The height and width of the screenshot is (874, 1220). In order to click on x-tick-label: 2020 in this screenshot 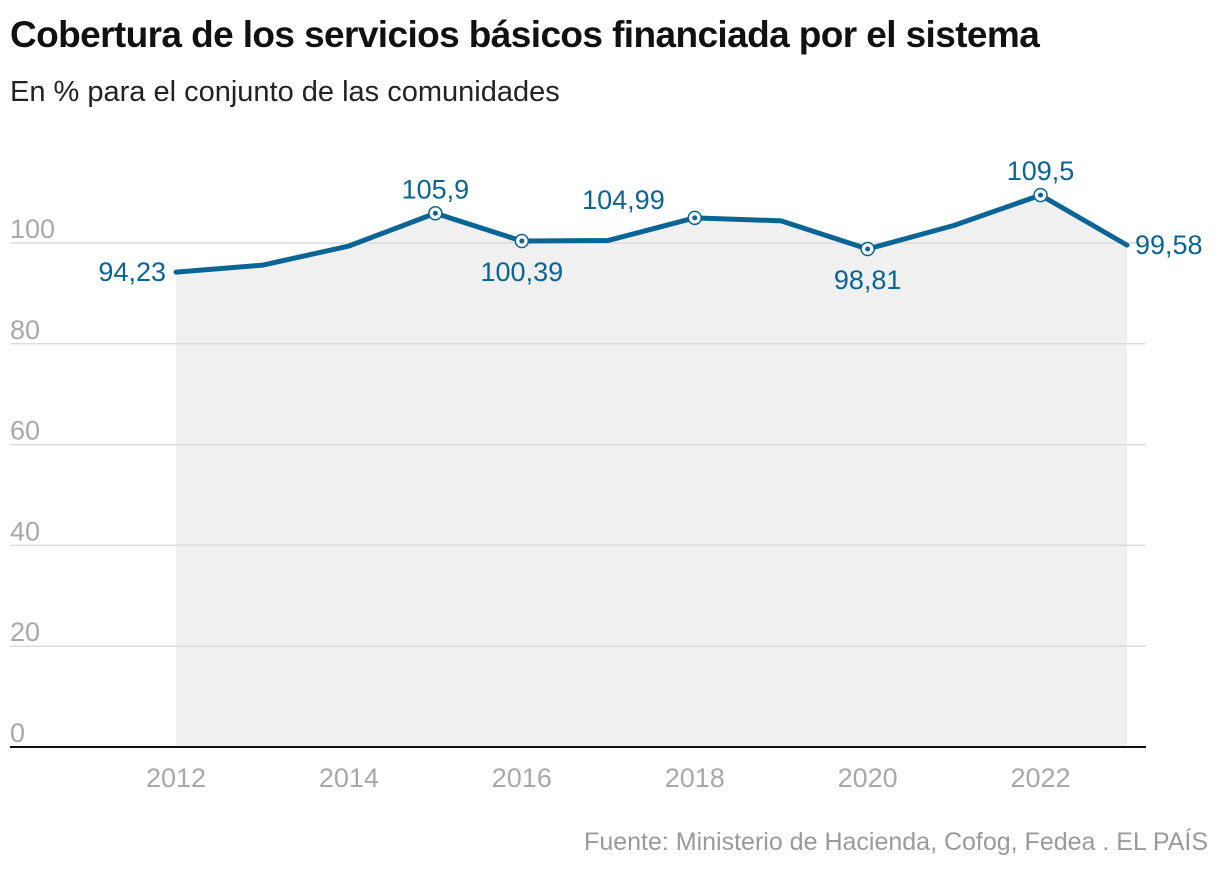, I will do `click(868, 778)`.